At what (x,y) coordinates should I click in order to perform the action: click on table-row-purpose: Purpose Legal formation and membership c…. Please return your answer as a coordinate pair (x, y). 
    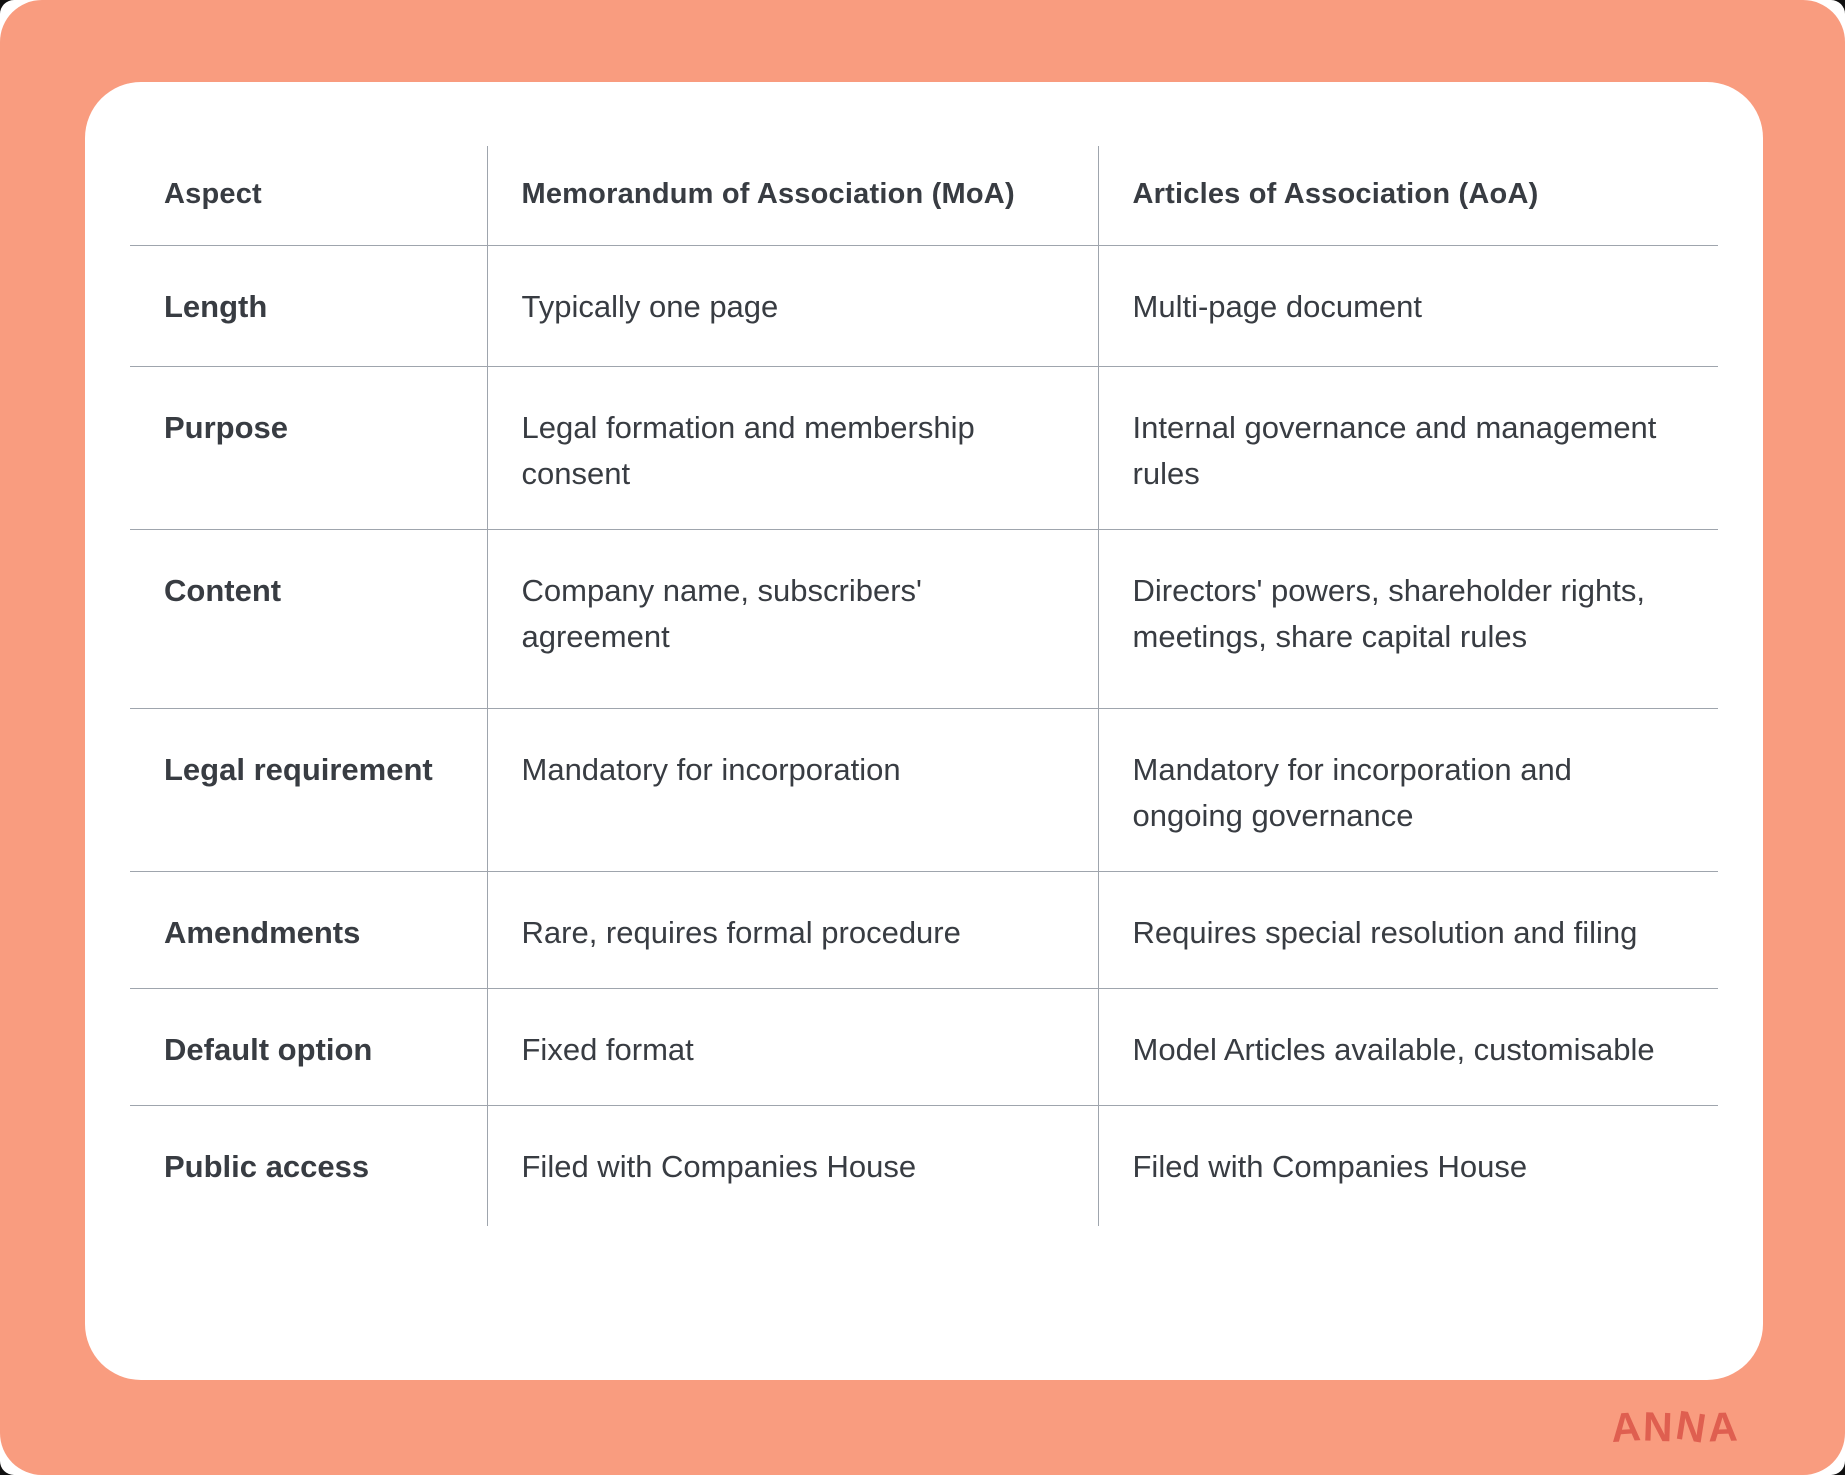
    Looking at the image, I should click on (924, 448).